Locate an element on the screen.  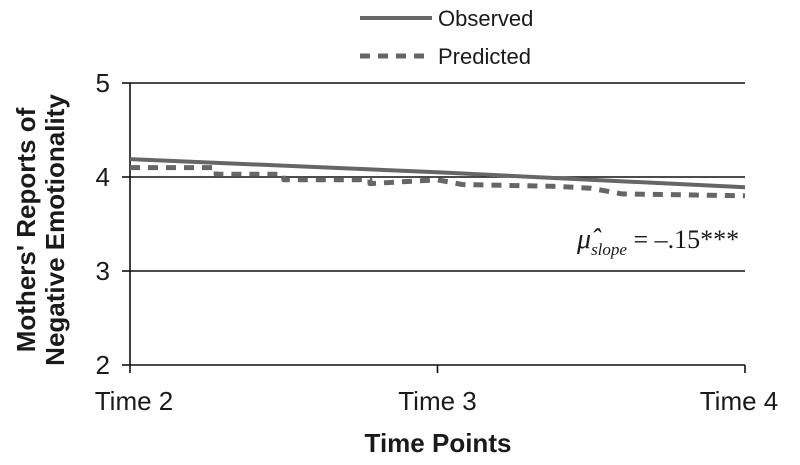
x-tick-labels: Time 2 Time 3 Time 4 is located at coordinates (437, 390).